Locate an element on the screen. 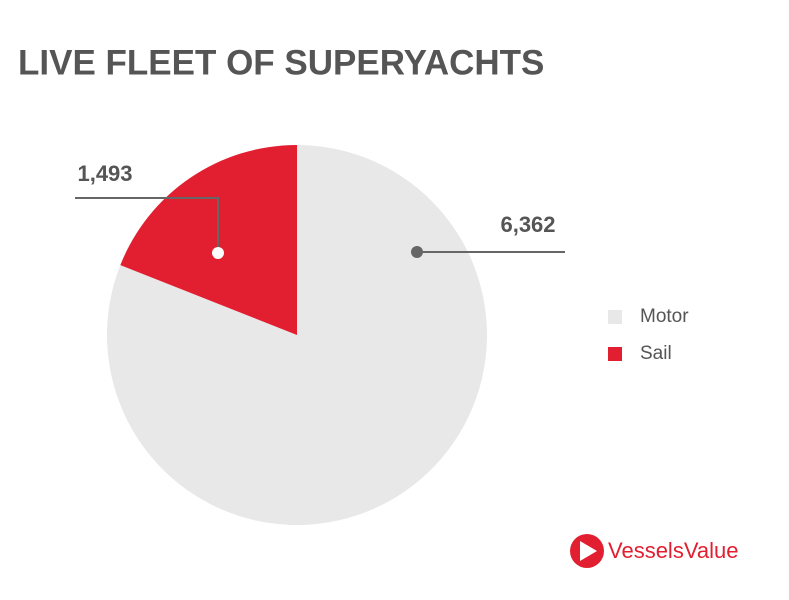 This screenshot has height=600, width=789. pie-slice is located at coordinates (209, 239).